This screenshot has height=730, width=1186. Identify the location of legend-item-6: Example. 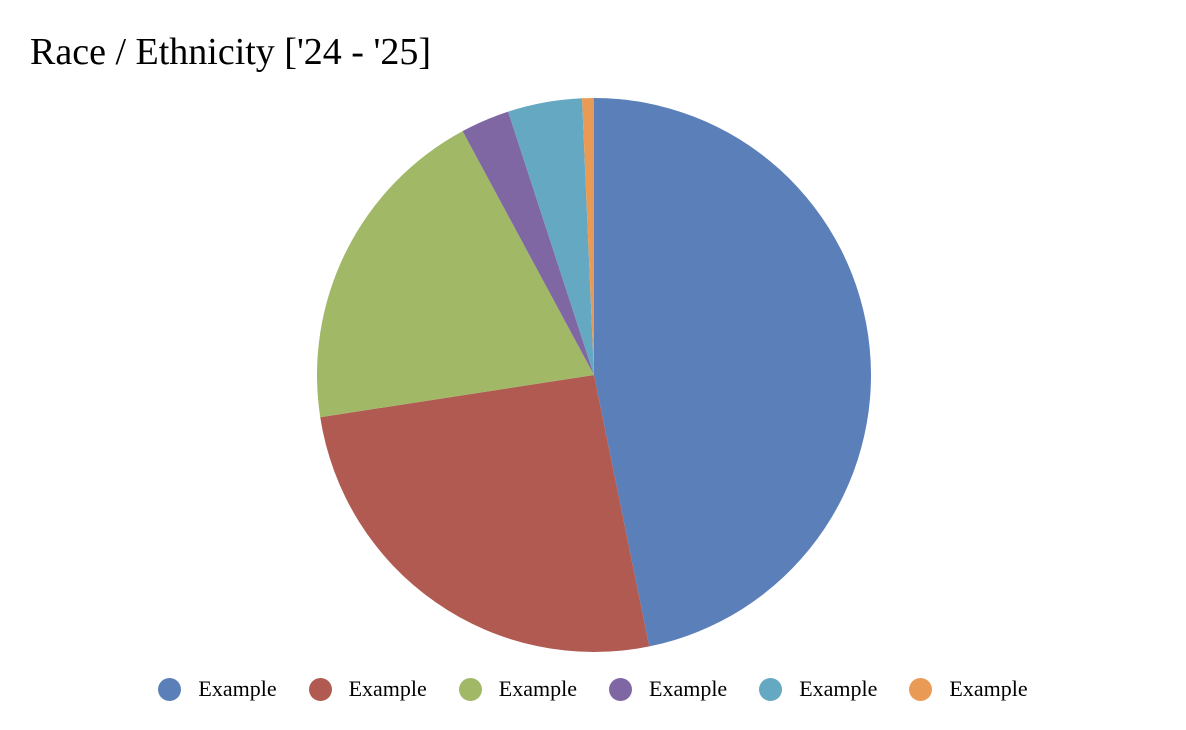
(968, 689).